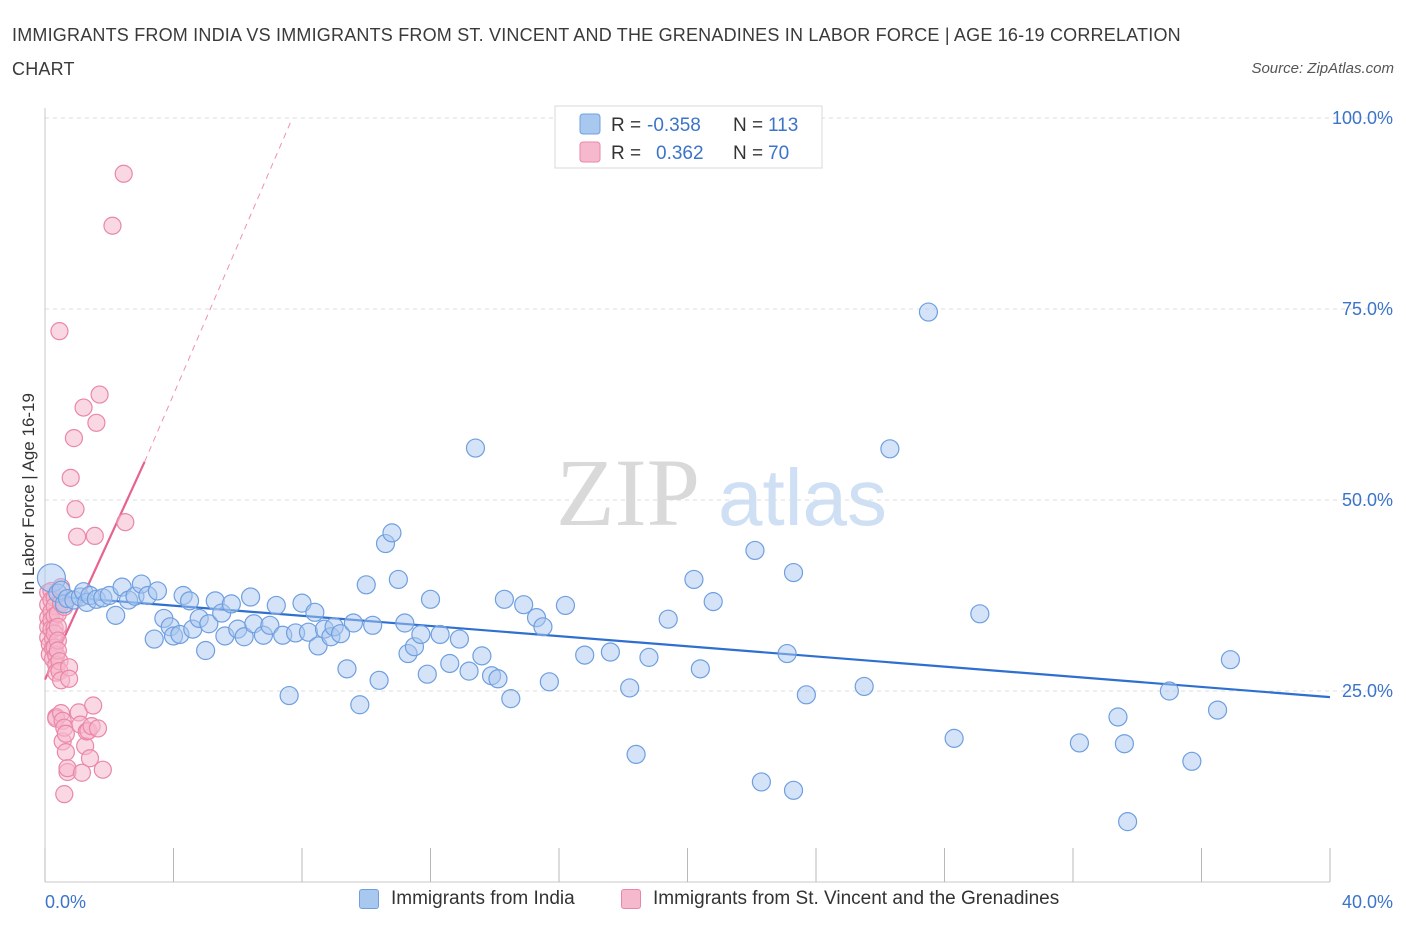  What do you see at coordinates (748, 125) in the screenshot?
I see `legend-n-label-india: N =` at bounding box center [748, 125].